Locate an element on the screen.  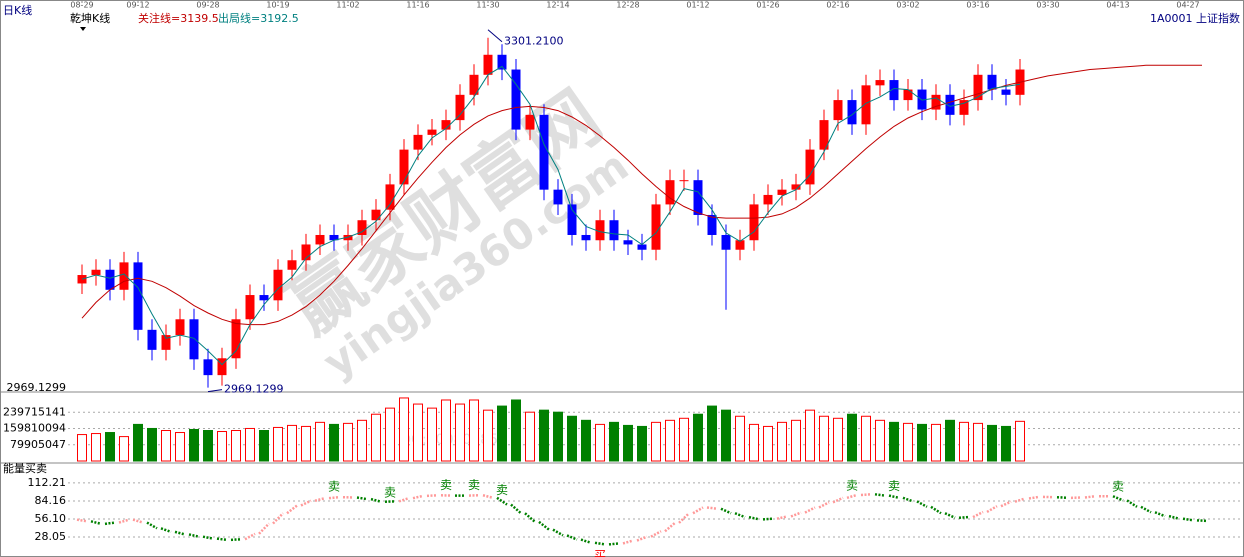
y-tick-label: 159810094 is located at coordinates (34, 428).